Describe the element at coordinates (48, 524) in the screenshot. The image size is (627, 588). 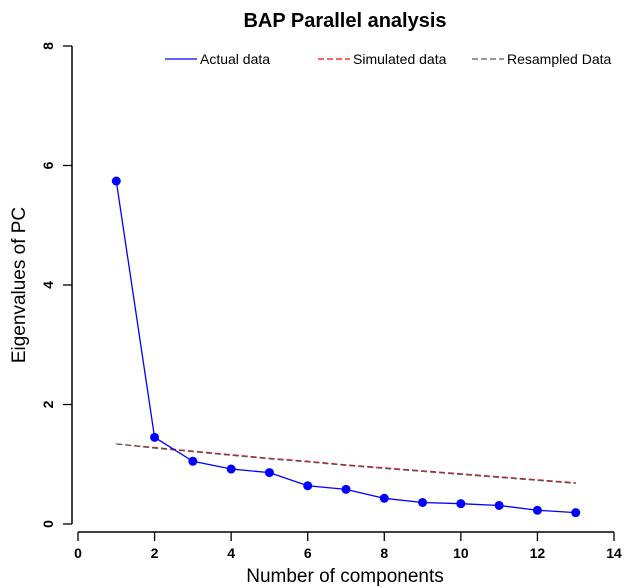
I see `y-tick-label: 0` at that location.